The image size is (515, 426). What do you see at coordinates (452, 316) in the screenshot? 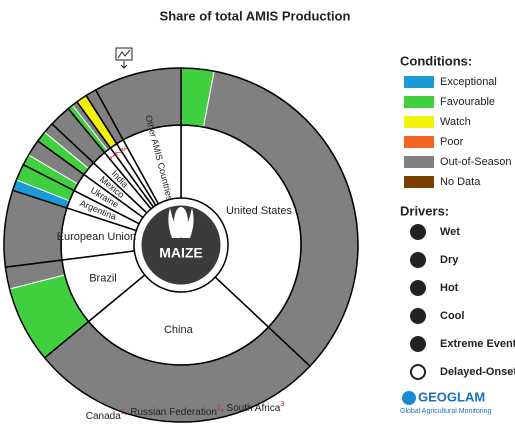
I see `driver-label: Cool` at bounding box center [452, 316].